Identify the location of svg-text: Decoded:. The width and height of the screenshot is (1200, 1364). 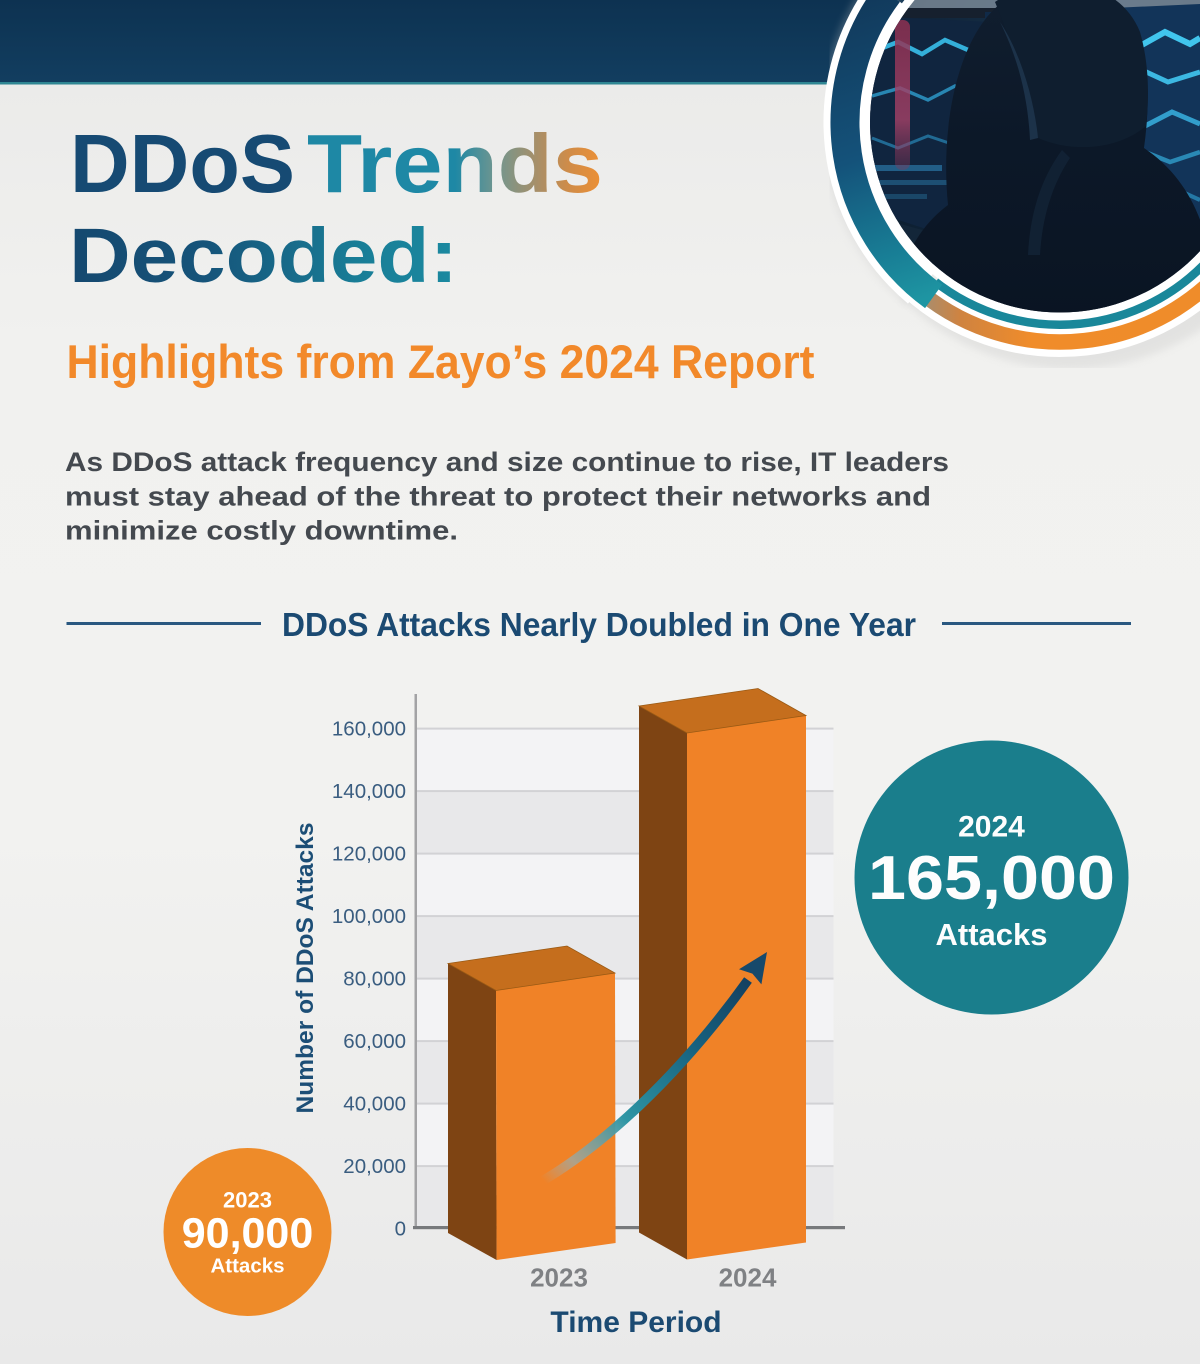
(263, 256).